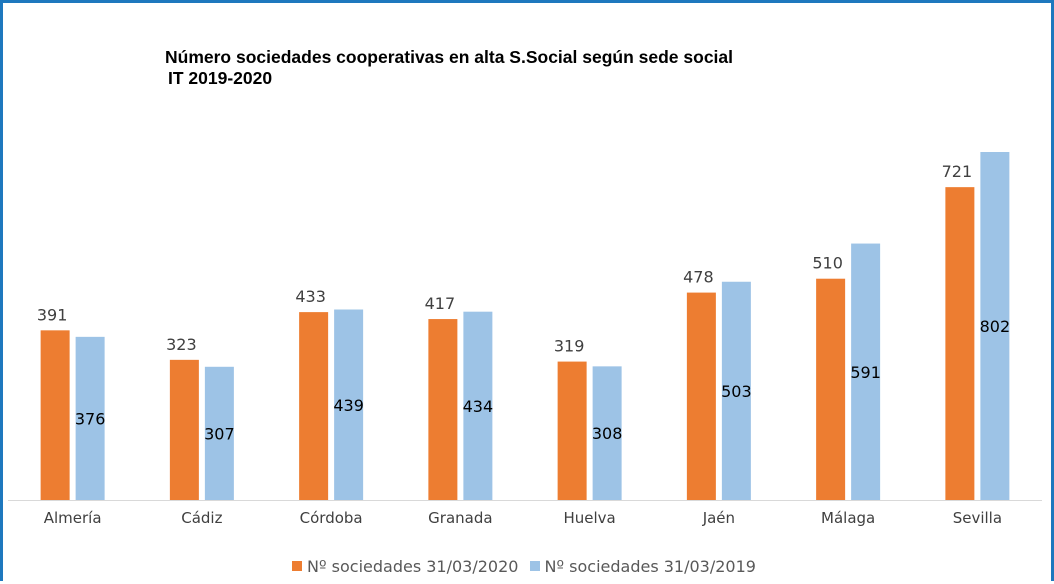 The width and height of the screenshot is (1054, 584). I want to click on bar-jaen-2020, so click(701, 396).